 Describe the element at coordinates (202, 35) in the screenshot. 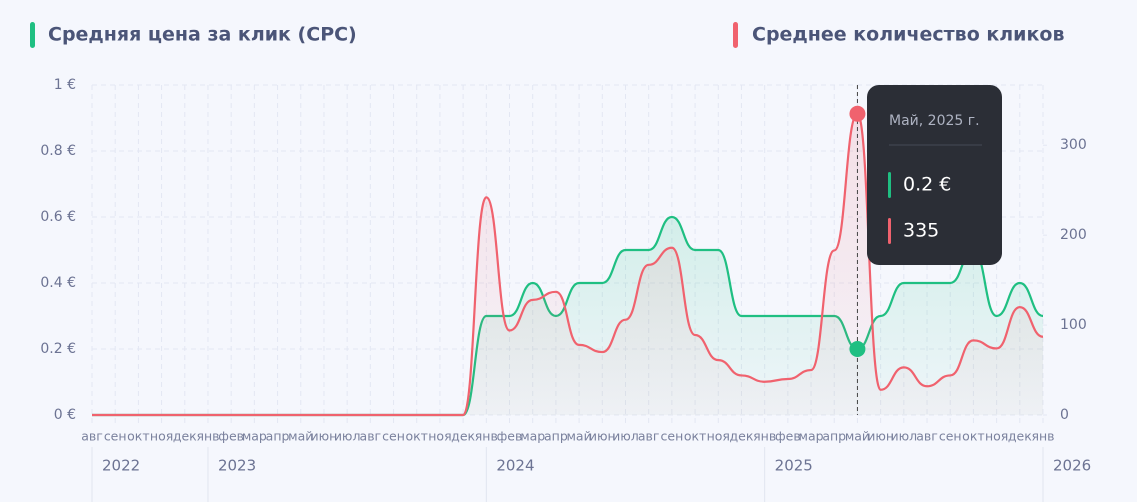

I see `legend-label: Средняя цена за клик (CPC)` at that location.